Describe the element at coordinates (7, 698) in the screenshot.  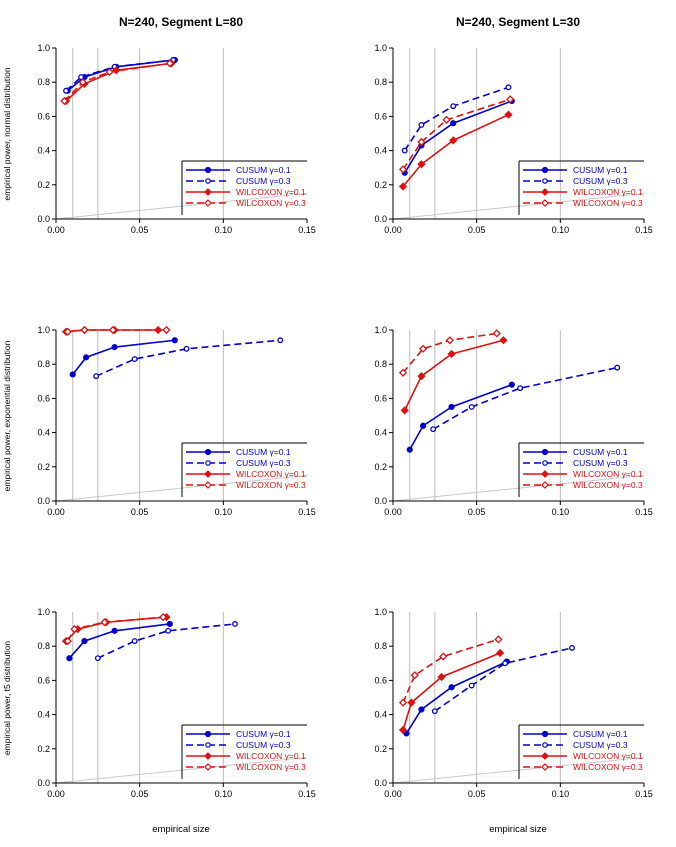
I see `y-axis-label-row3: empirical power, t5 distribution` at that location.